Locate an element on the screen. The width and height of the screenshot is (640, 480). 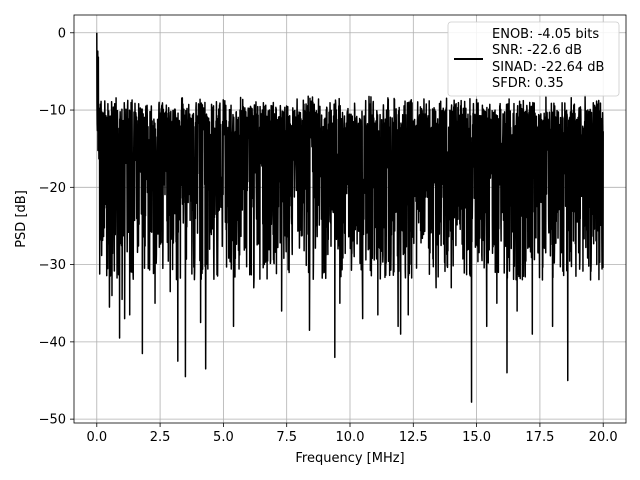
x-tick-label: 2.5 is located at coordinates (160, 437).